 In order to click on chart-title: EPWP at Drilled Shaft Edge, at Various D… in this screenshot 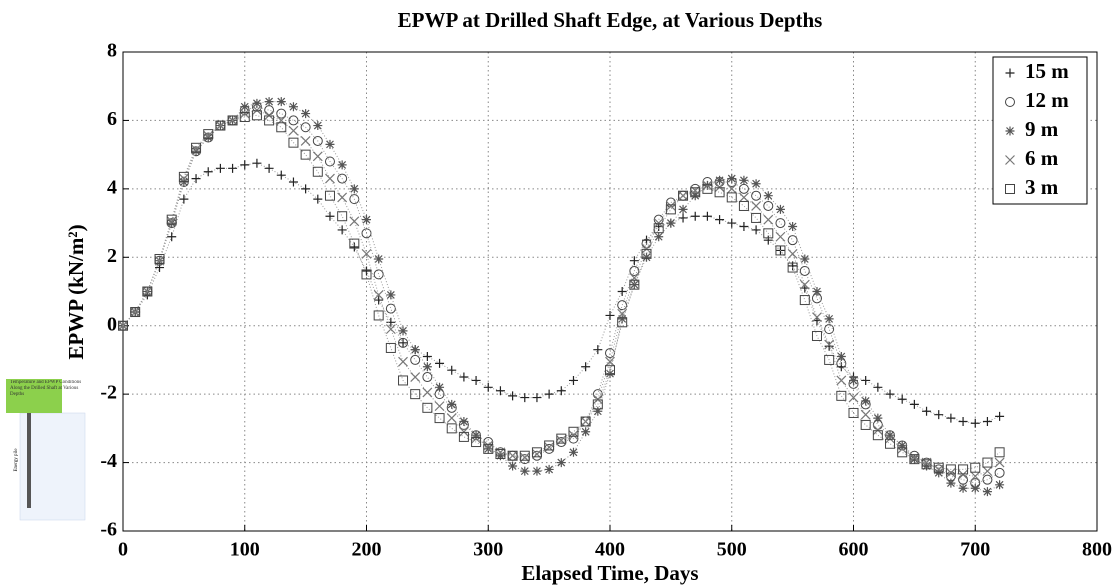, I will do `click(610, 20)`.